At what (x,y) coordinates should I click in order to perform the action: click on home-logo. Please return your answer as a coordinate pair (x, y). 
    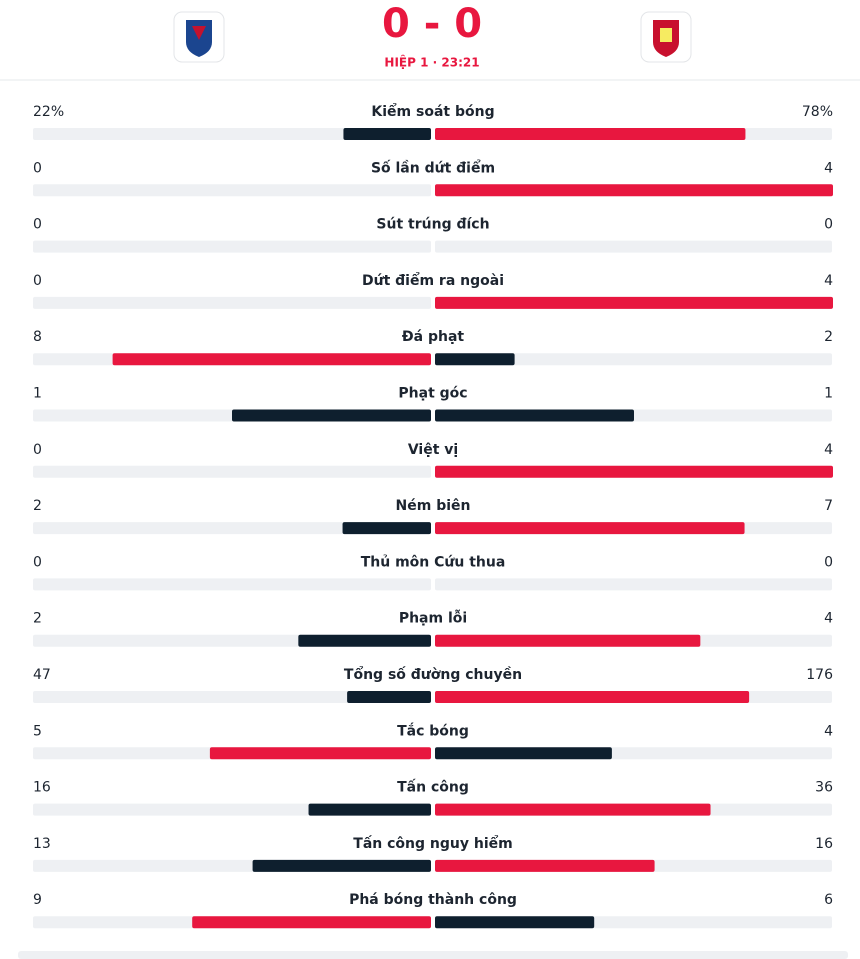
    Looking at the image, I should click on (199, 37).